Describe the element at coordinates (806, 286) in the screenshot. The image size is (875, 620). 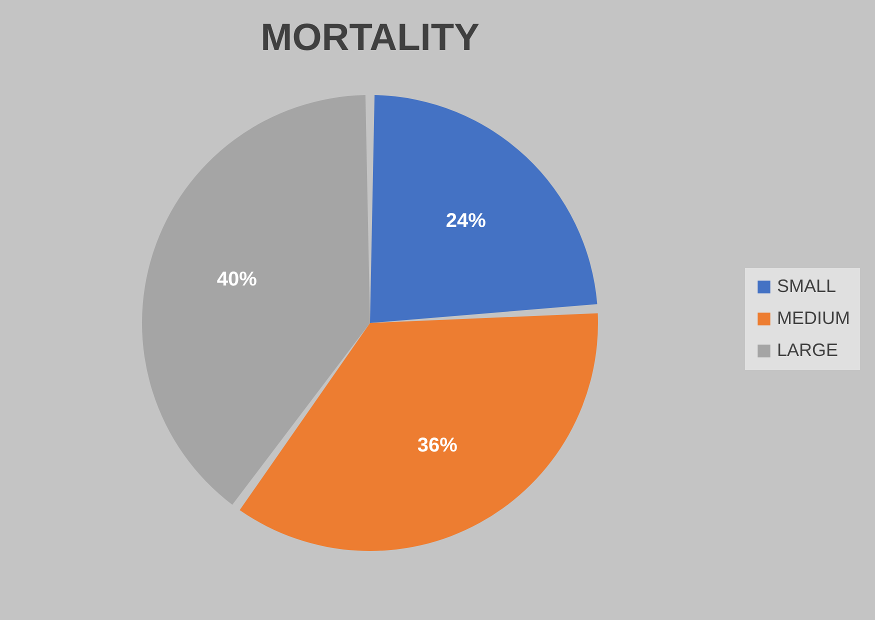
I see `legend-label: SMALL` at that location.